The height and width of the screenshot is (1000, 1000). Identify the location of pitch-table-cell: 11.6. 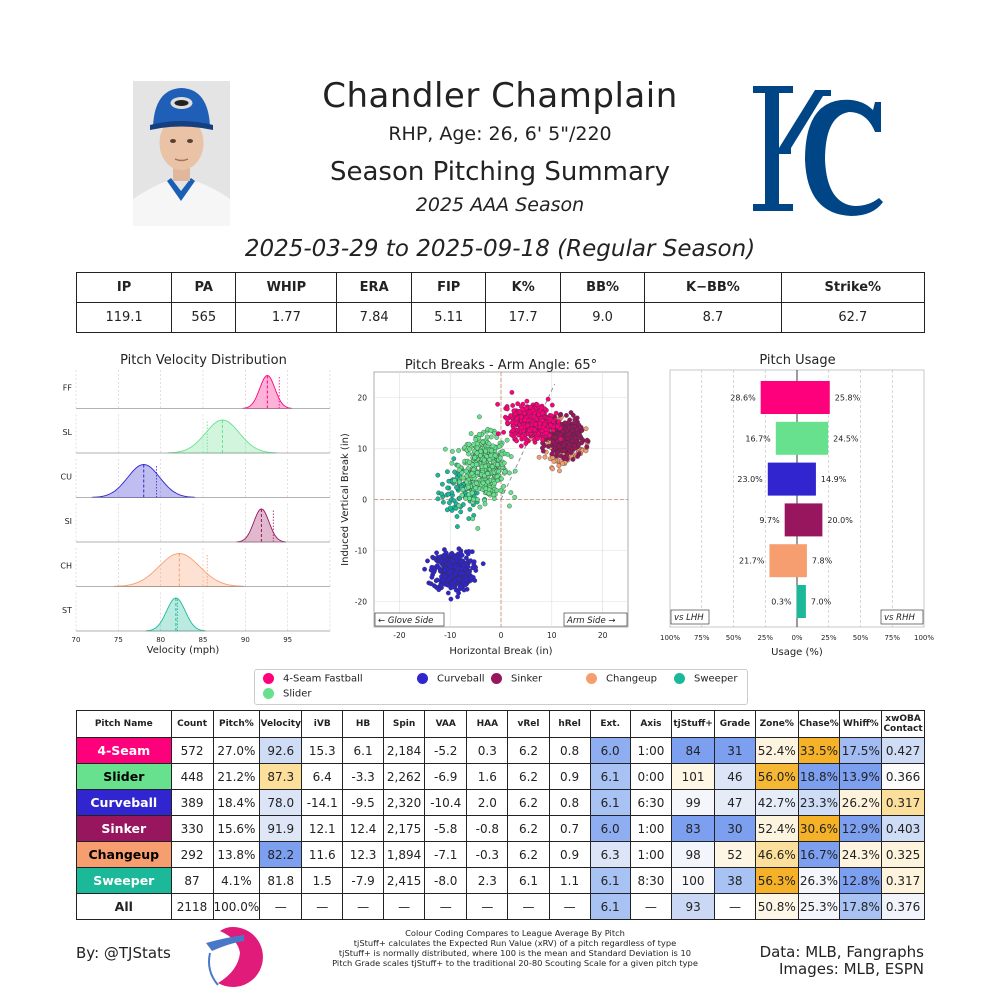
(322, 854).